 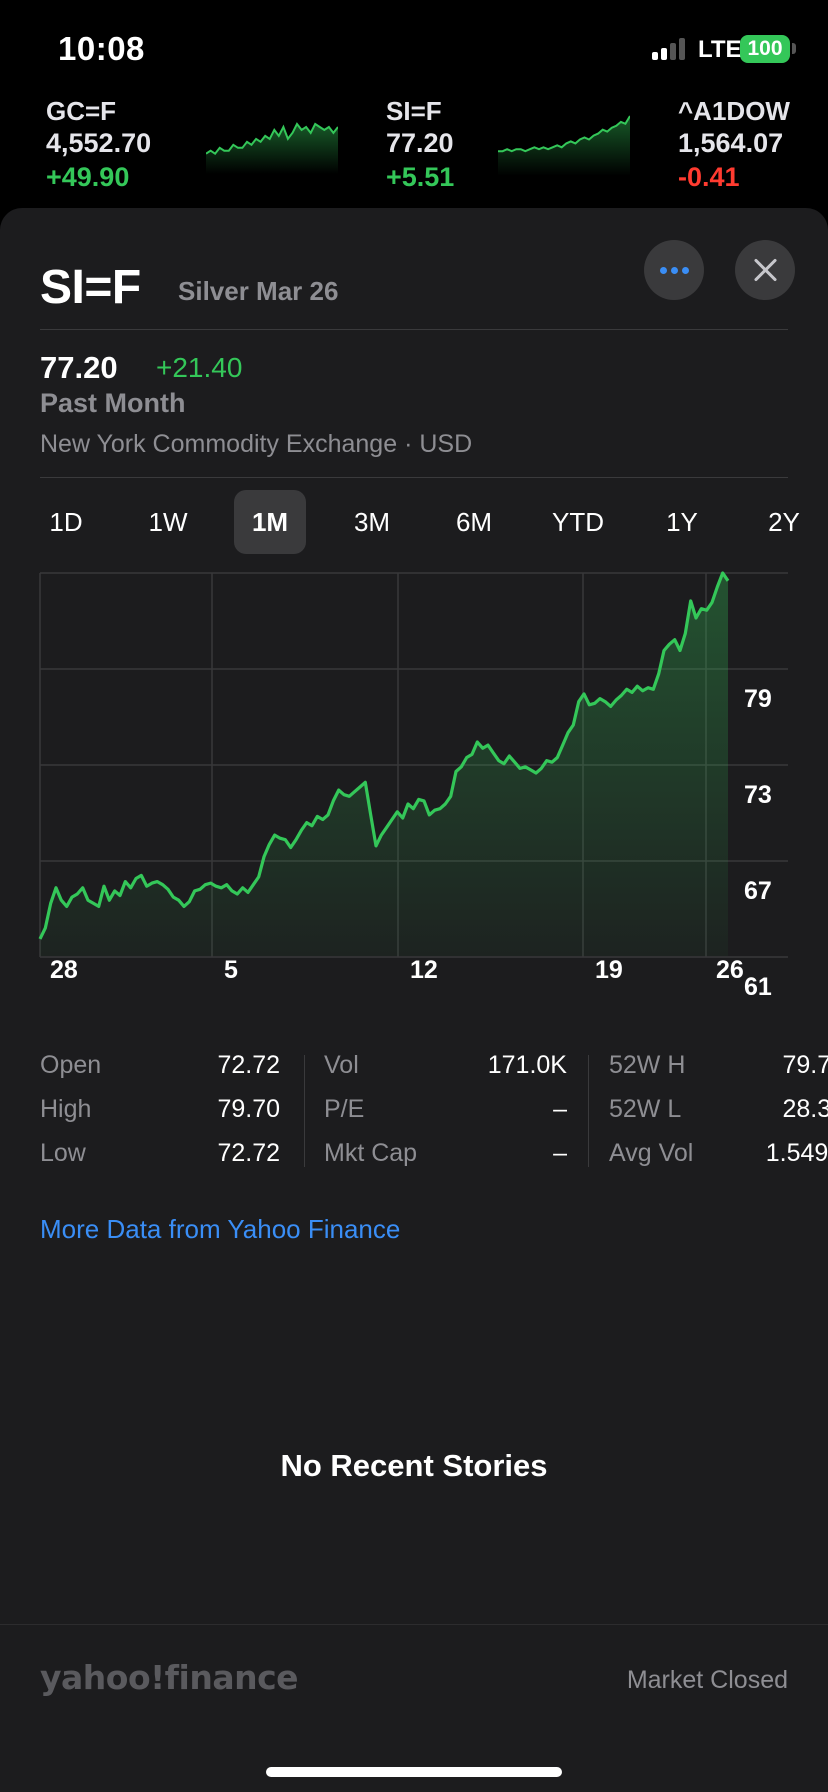 What do you see at coordinates (718, 1064) in the screenshot?
I see `stat-52w-high: 52W H79.70` at bounding box center [718, 1064].